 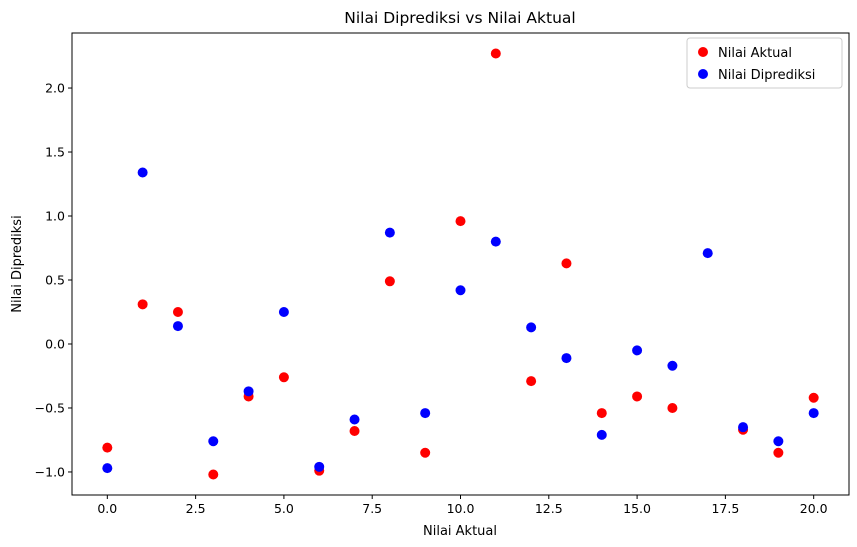 What do you see at coordinates (55, 343) in the screenshot?
I see `y-tick-label: 0.0` at bounding box center [55, 343].